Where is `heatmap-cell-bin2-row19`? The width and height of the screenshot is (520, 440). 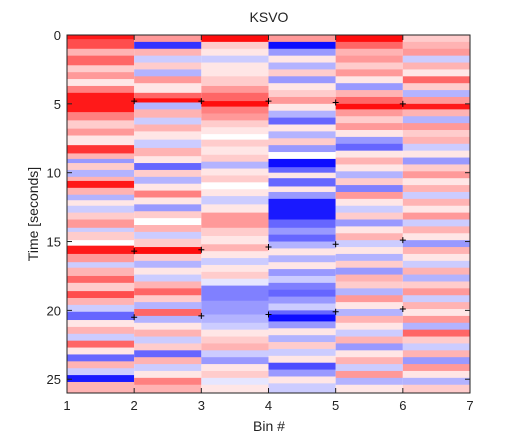
heatmap-cell-bin2-row19 is located at coordinates (168, 173).